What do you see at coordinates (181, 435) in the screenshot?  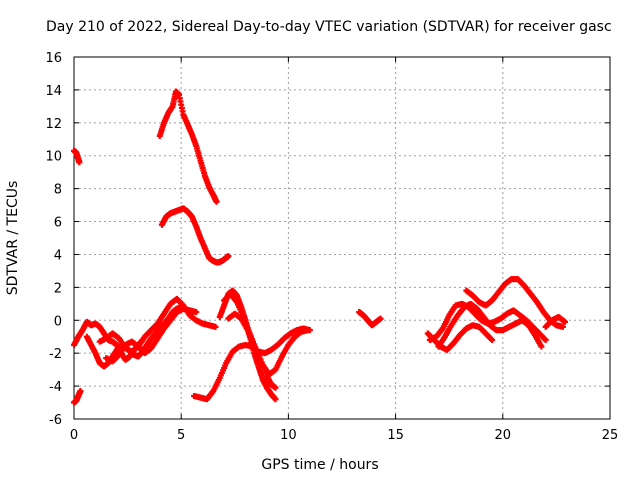 I see `x-tick-label: 5` at bounding box center [181, 435].